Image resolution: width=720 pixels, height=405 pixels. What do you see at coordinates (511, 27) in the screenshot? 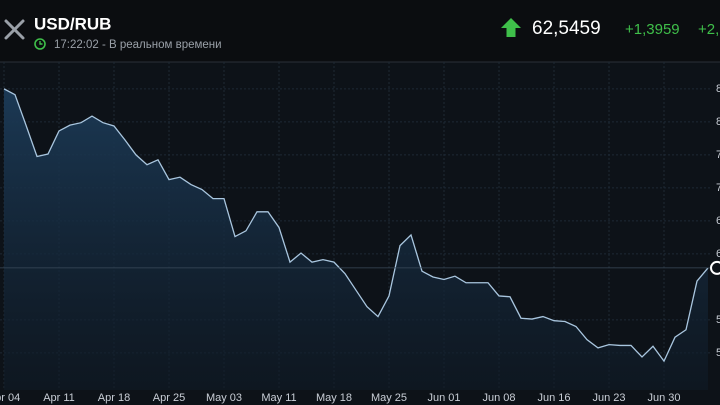
I see `up-arrow` at bounding box center [511, 27].